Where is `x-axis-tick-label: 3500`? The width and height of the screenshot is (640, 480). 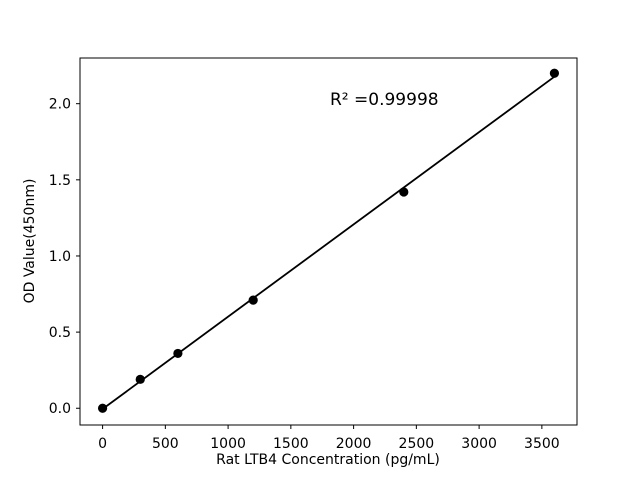
x-axis-tick-label: 3500 is located at coordinates (542, 444).